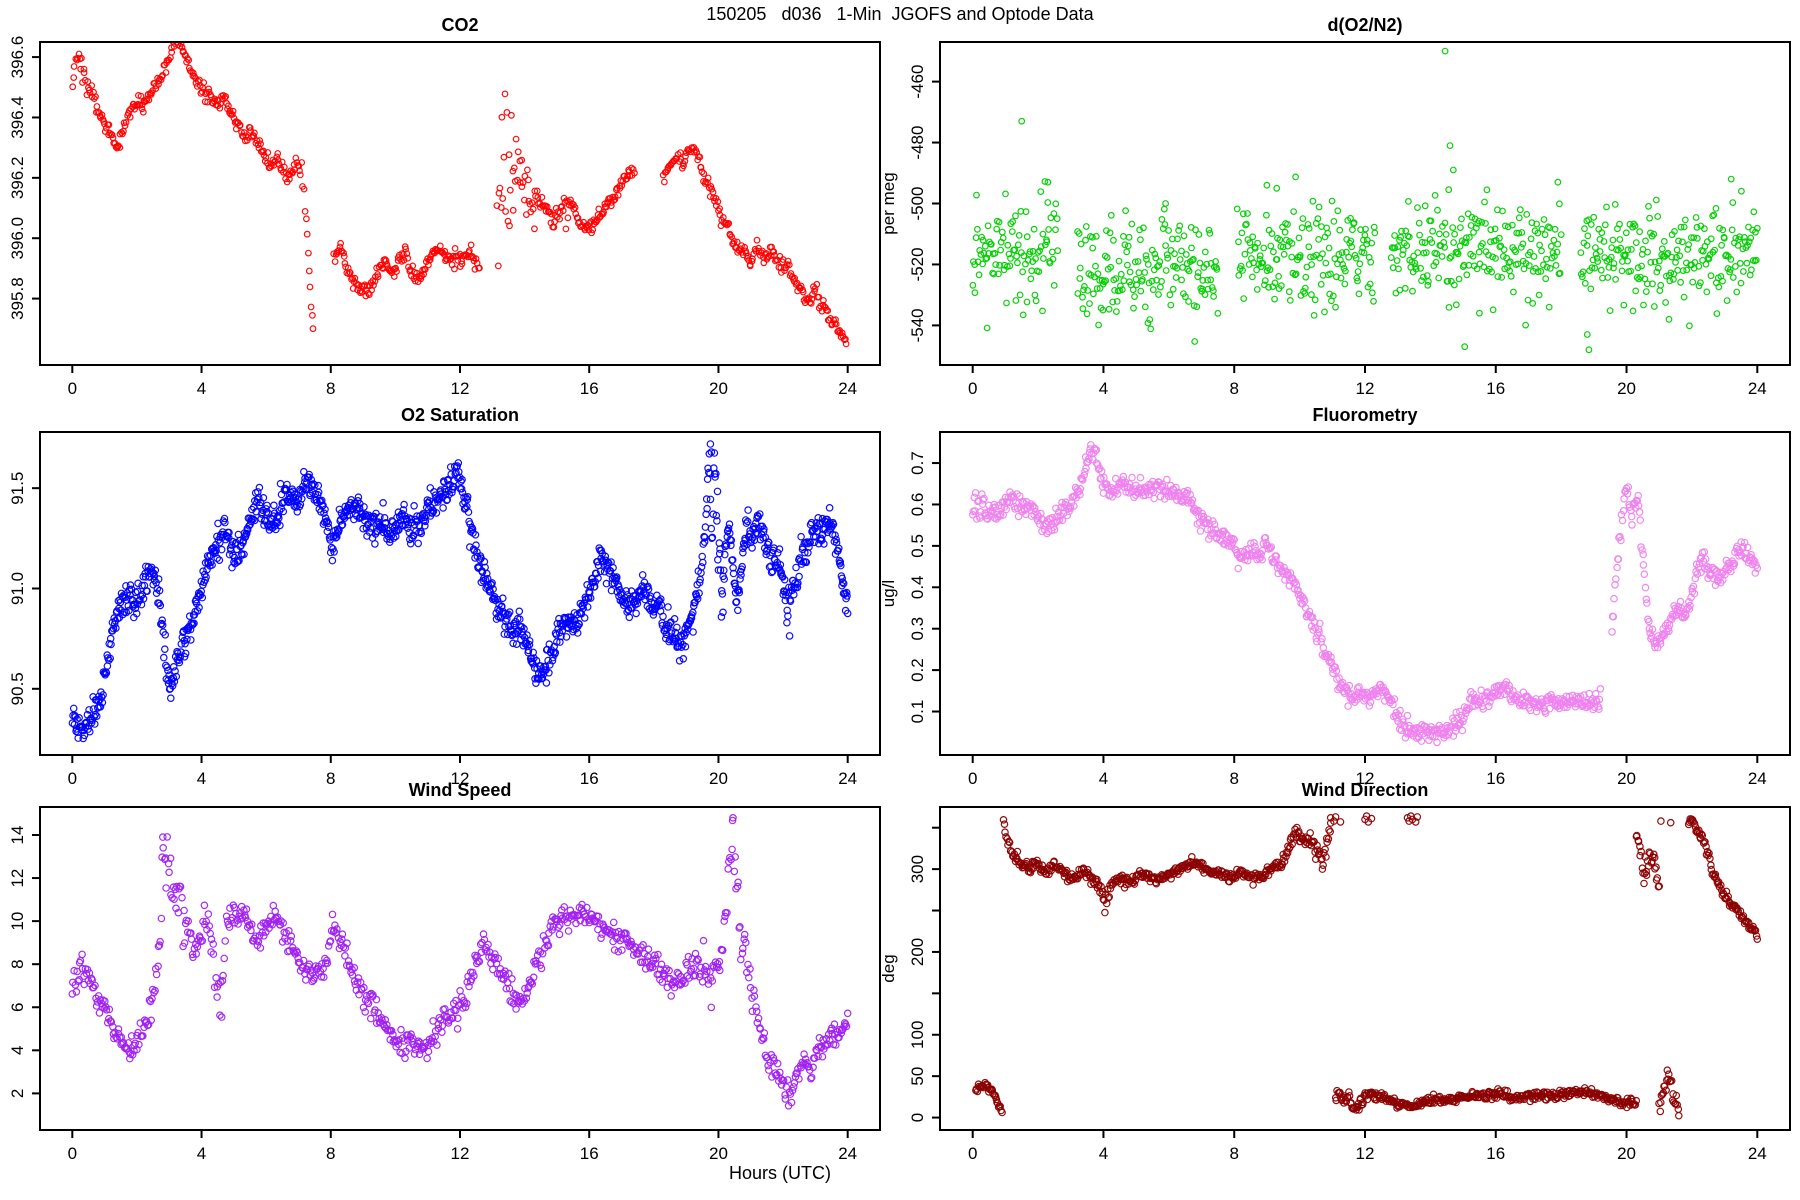  What do you see at coordinates (1364, 415) in the screenshot?
I see `panel-title: Fluorometry` at bounding box center [1364, 415].